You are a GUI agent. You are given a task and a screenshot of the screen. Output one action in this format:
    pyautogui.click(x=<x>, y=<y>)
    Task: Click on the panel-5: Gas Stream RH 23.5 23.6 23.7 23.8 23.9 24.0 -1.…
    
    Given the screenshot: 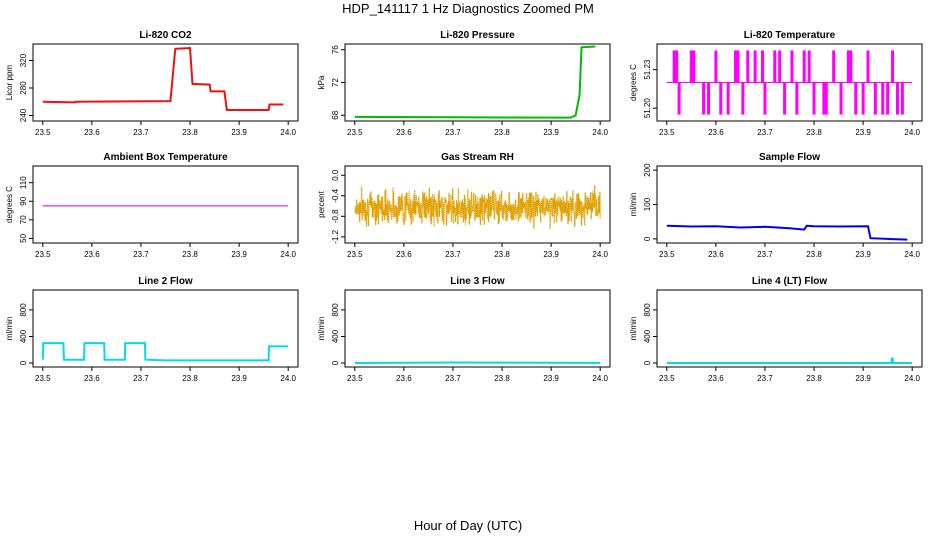 What is the action you would take?
    pyautogui.click(x=464, y=205)
    